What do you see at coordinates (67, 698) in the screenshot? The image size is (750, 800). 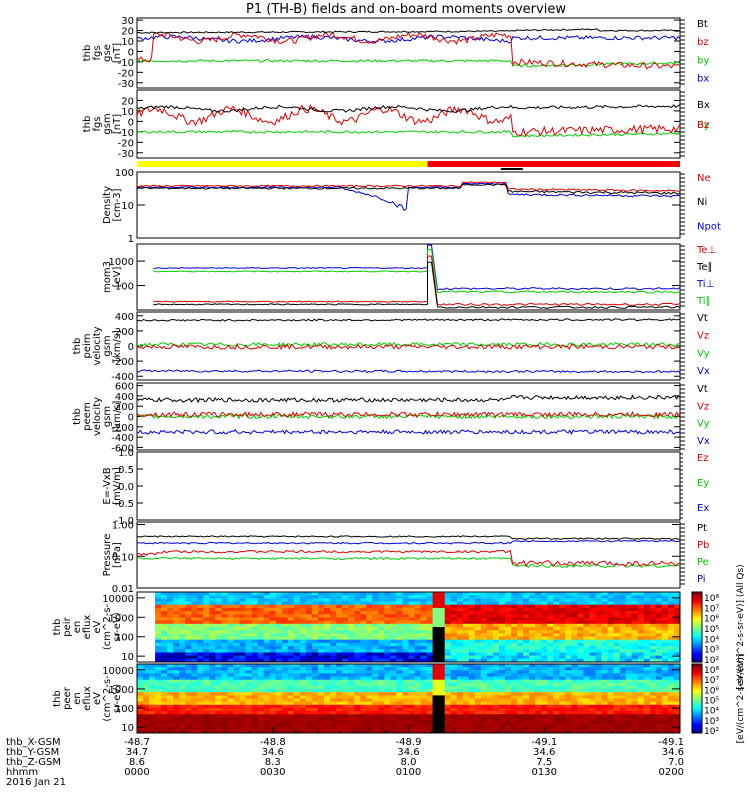 I see `y-axis-label: peer` at bounding box center [67, 698].